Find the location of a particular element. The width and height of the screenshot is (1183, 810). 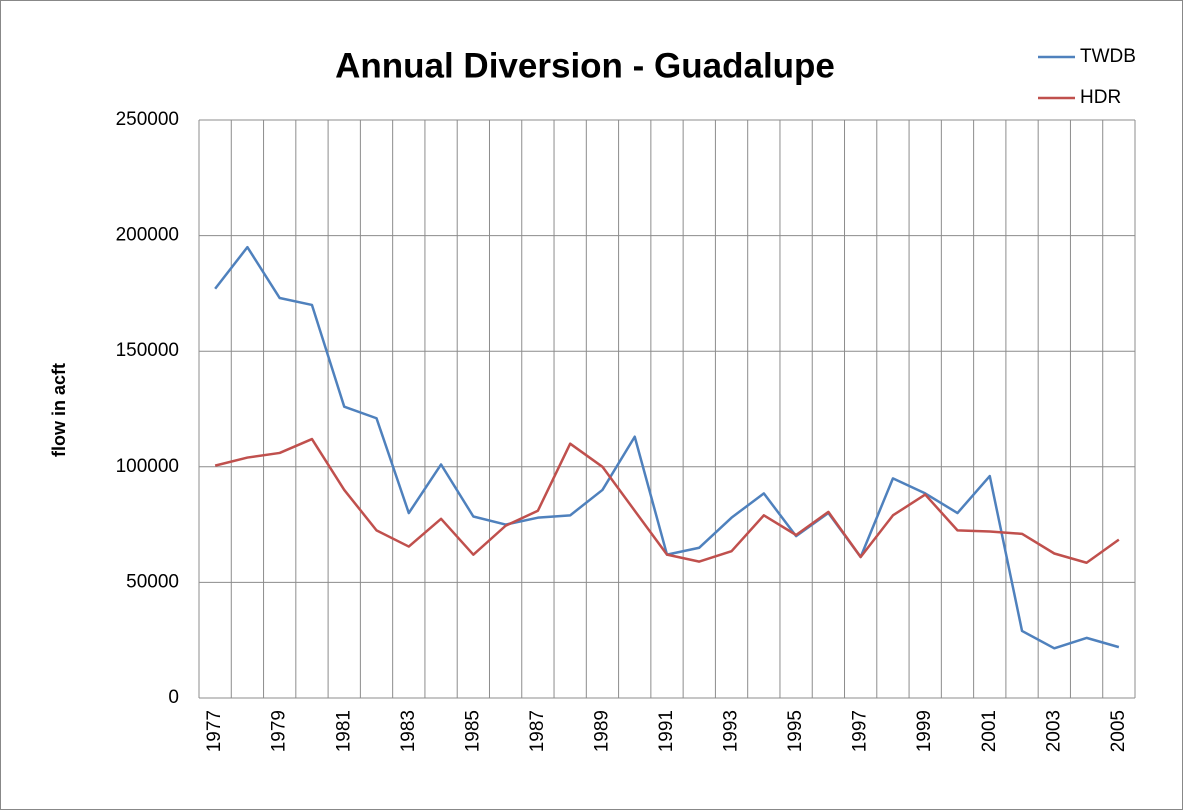

x-tick-label: 1995 is located at coordinates (795, 731).